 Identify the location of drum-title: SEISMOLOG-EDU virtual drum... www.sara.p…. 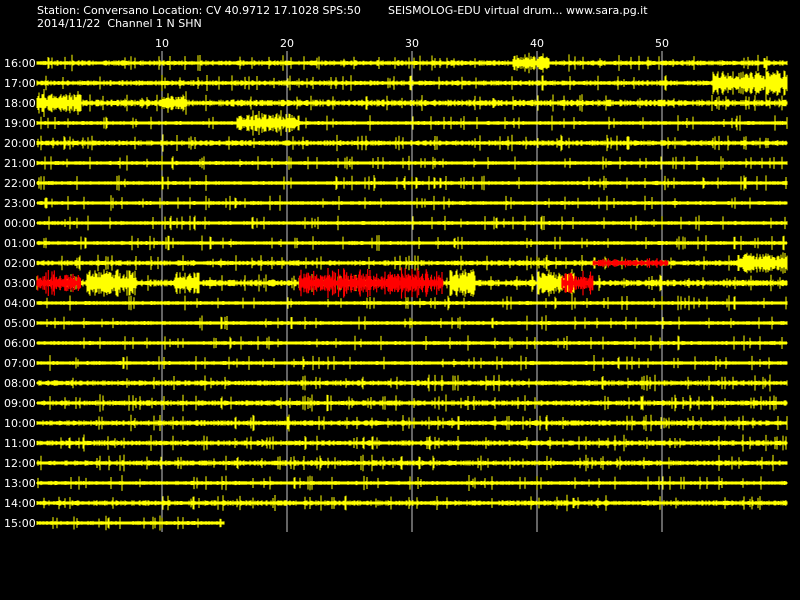
(518, 10).